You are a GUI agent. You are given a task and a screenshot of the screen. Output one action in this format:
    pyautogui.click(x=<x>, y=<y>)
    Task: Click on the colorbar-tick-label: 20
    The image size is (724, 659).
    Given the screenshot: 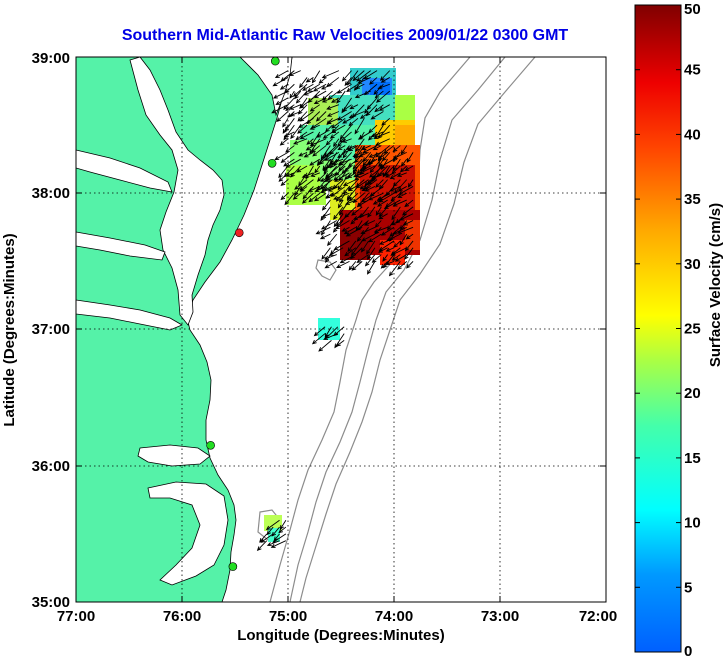 What is the action you would take?
    pyautogui.click(x=692, y=393)
    